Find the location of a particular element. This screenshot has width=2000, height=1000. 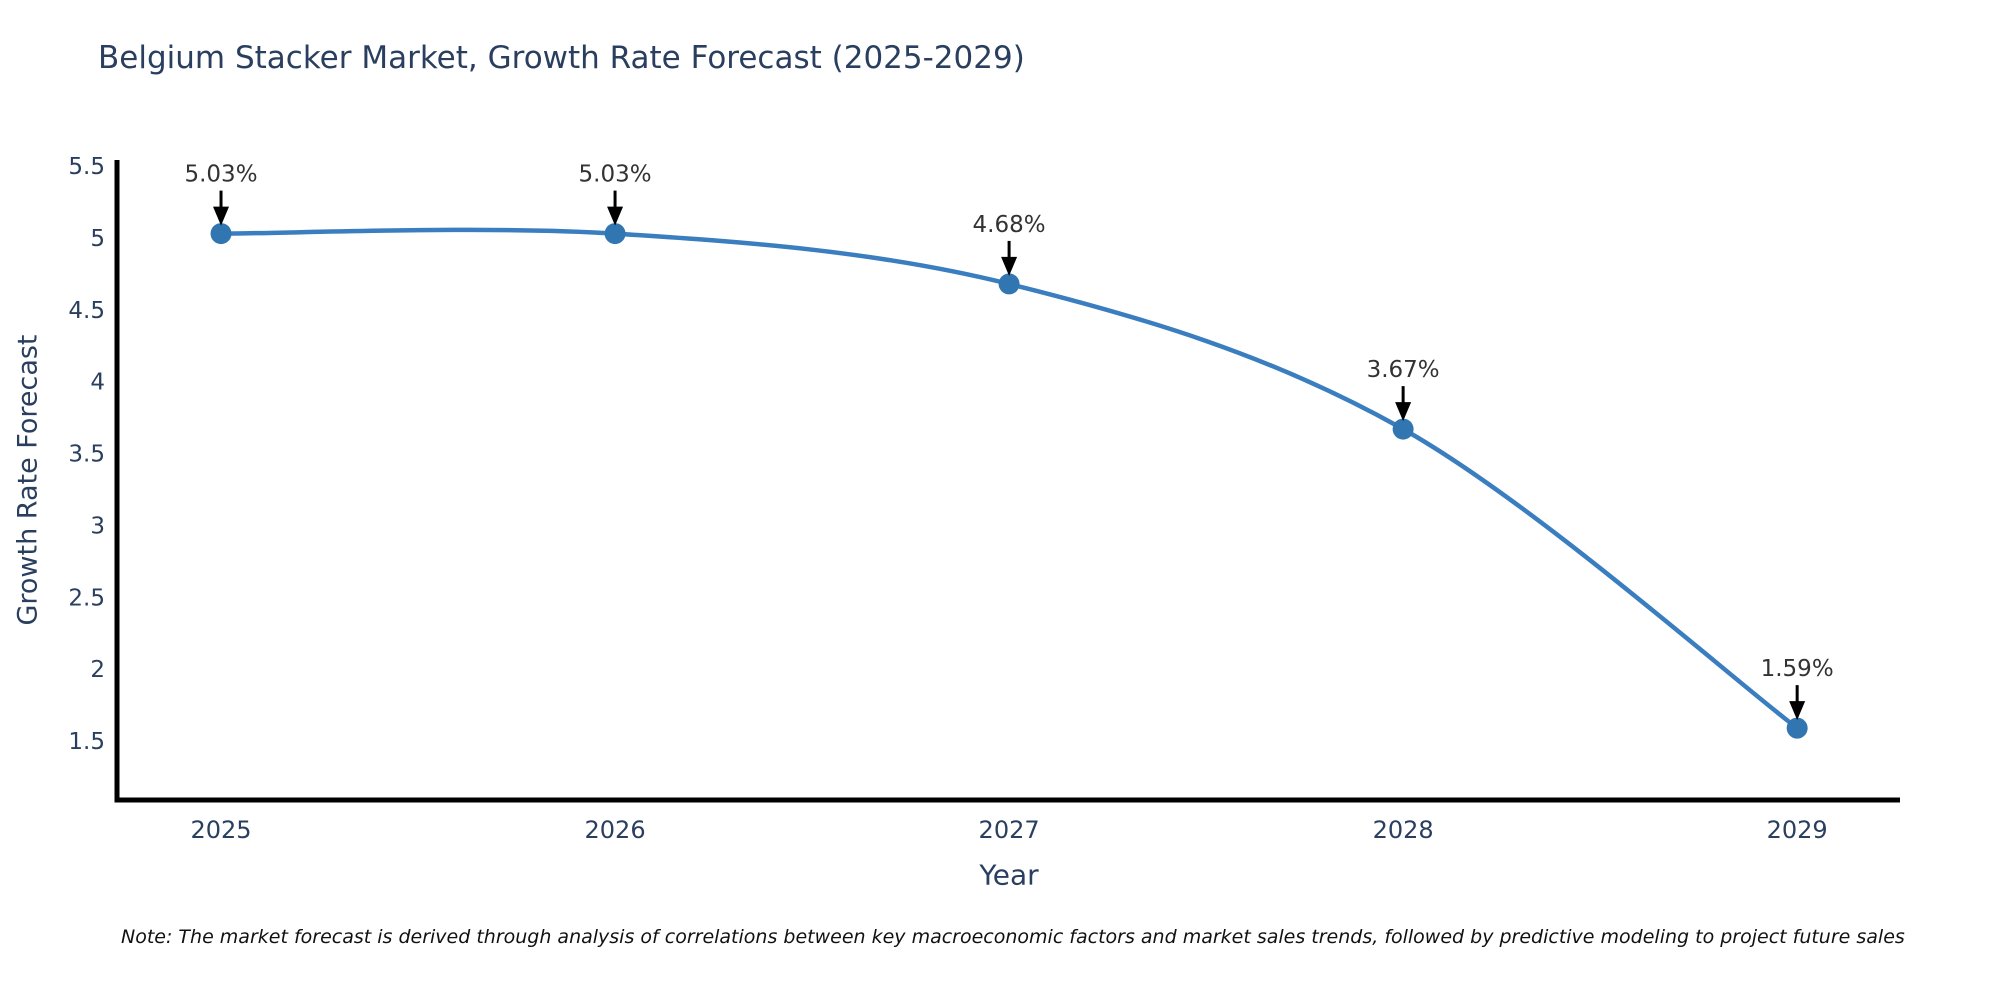

x-tick-label: 2025 is located at coordinates (220, 830).